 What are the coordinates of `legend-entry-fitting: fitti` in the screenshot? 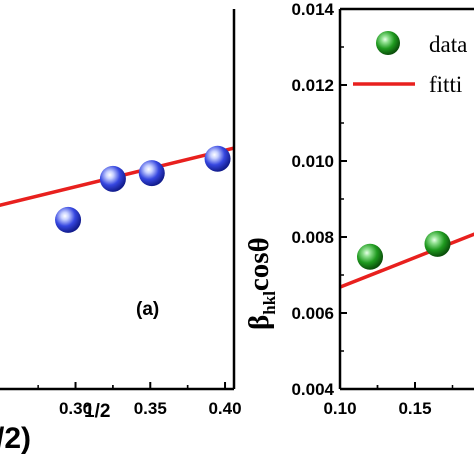 It's located at (445, 84).